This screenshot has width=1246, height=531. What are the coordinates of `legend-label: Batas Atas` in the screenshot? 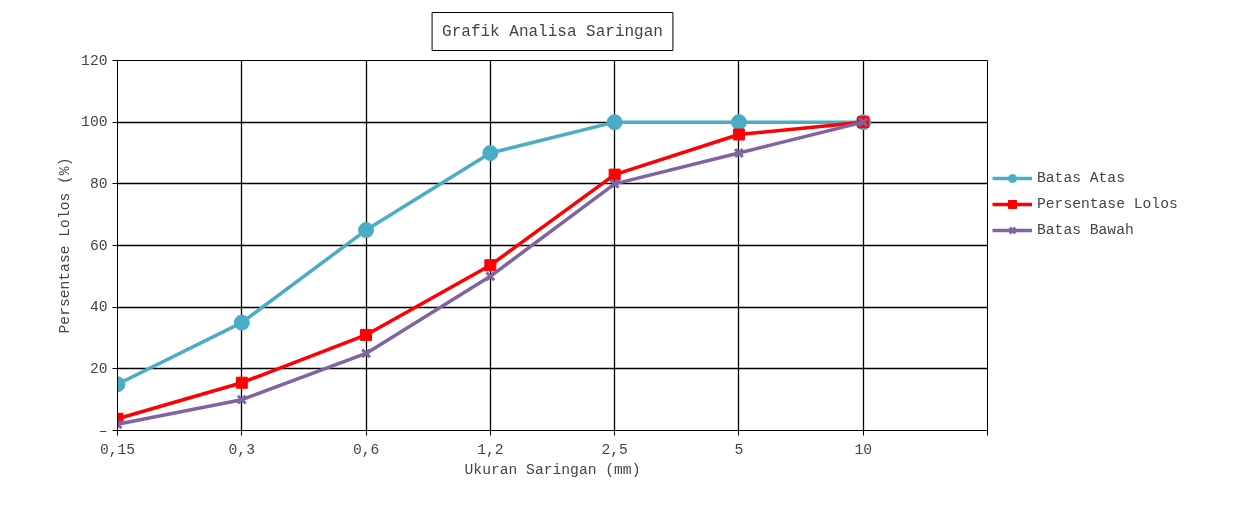 It's located at (1081, 178).